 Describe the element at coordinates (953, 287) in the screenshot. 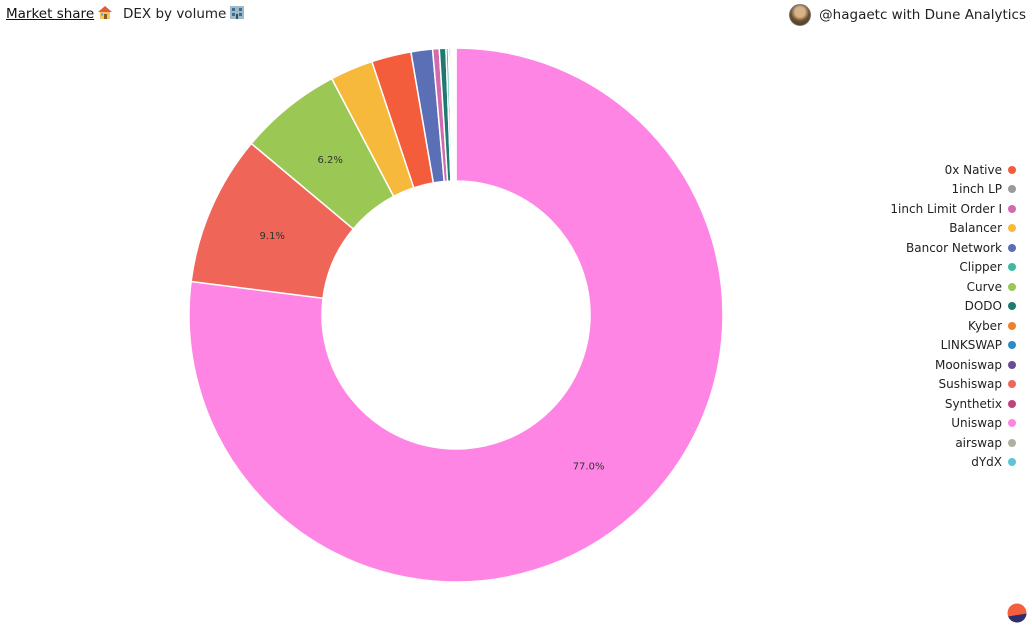

I see `legend-item: Curve` at that location.